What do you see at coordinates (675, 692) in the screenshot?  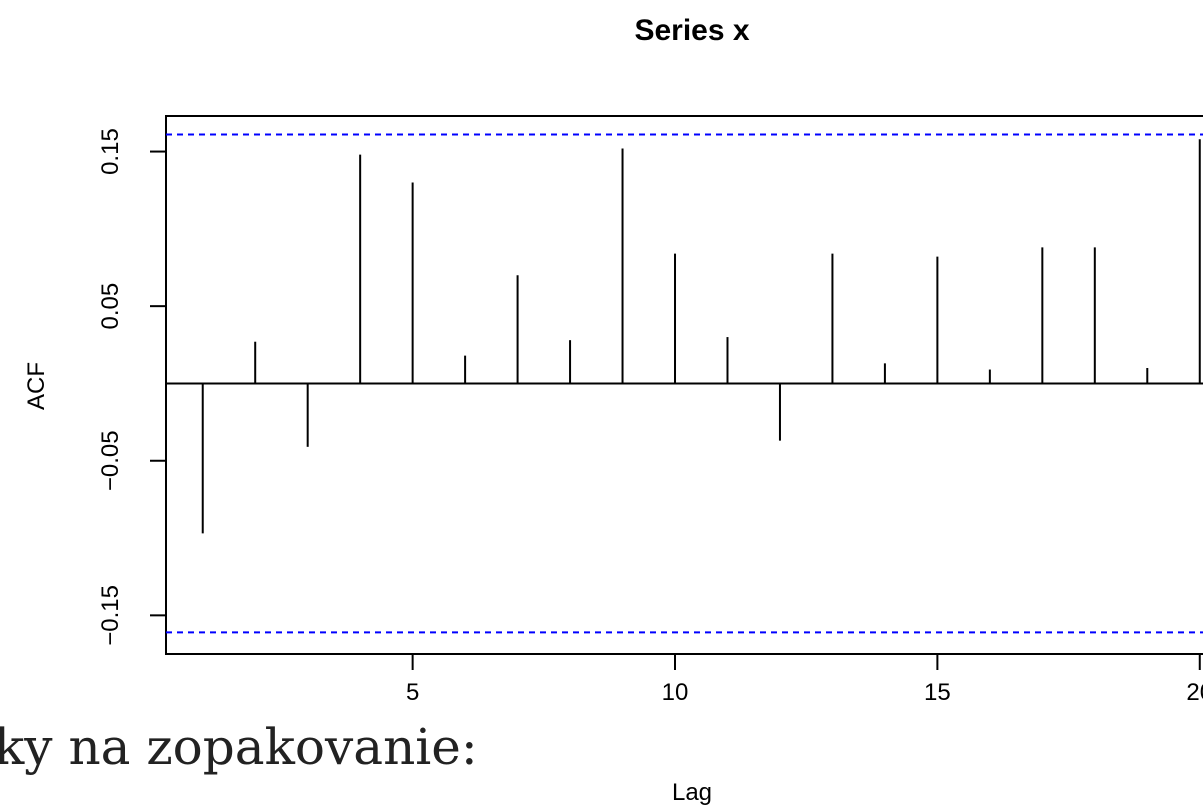 I see `x-tick-label: 10` at bounding box center [675, 692].